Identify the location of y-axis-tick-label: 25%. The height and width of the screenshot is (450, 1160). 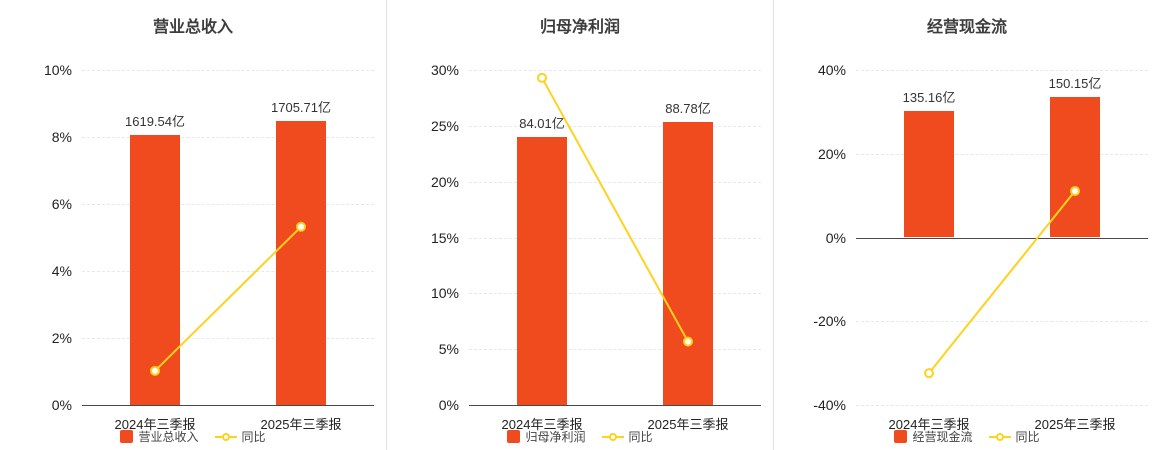
(444, 125).